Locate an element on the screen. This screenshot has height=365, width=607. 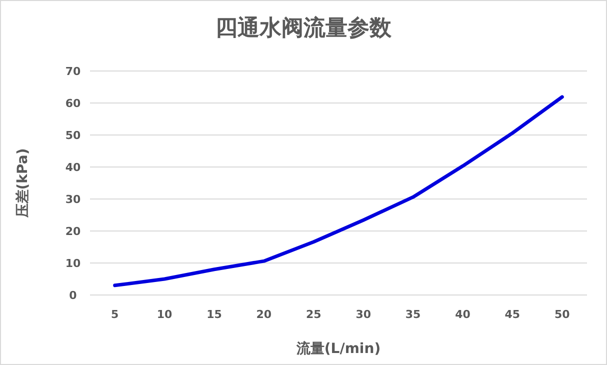
y-tick-label: 40 is located at coordinates (73, 167).